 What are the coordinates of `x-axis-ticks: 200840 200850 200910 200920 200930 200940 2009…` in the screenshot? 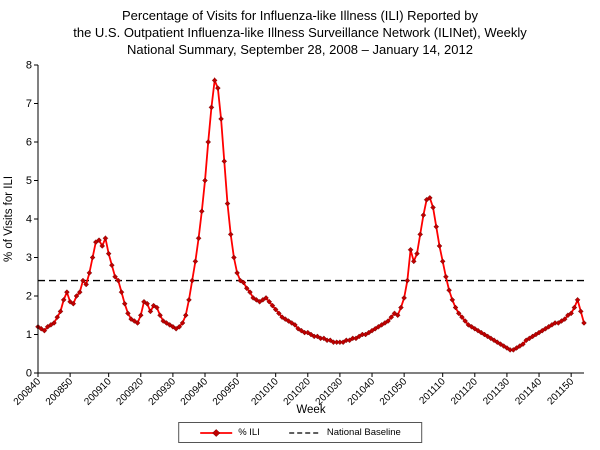 It's located at (294, 390).